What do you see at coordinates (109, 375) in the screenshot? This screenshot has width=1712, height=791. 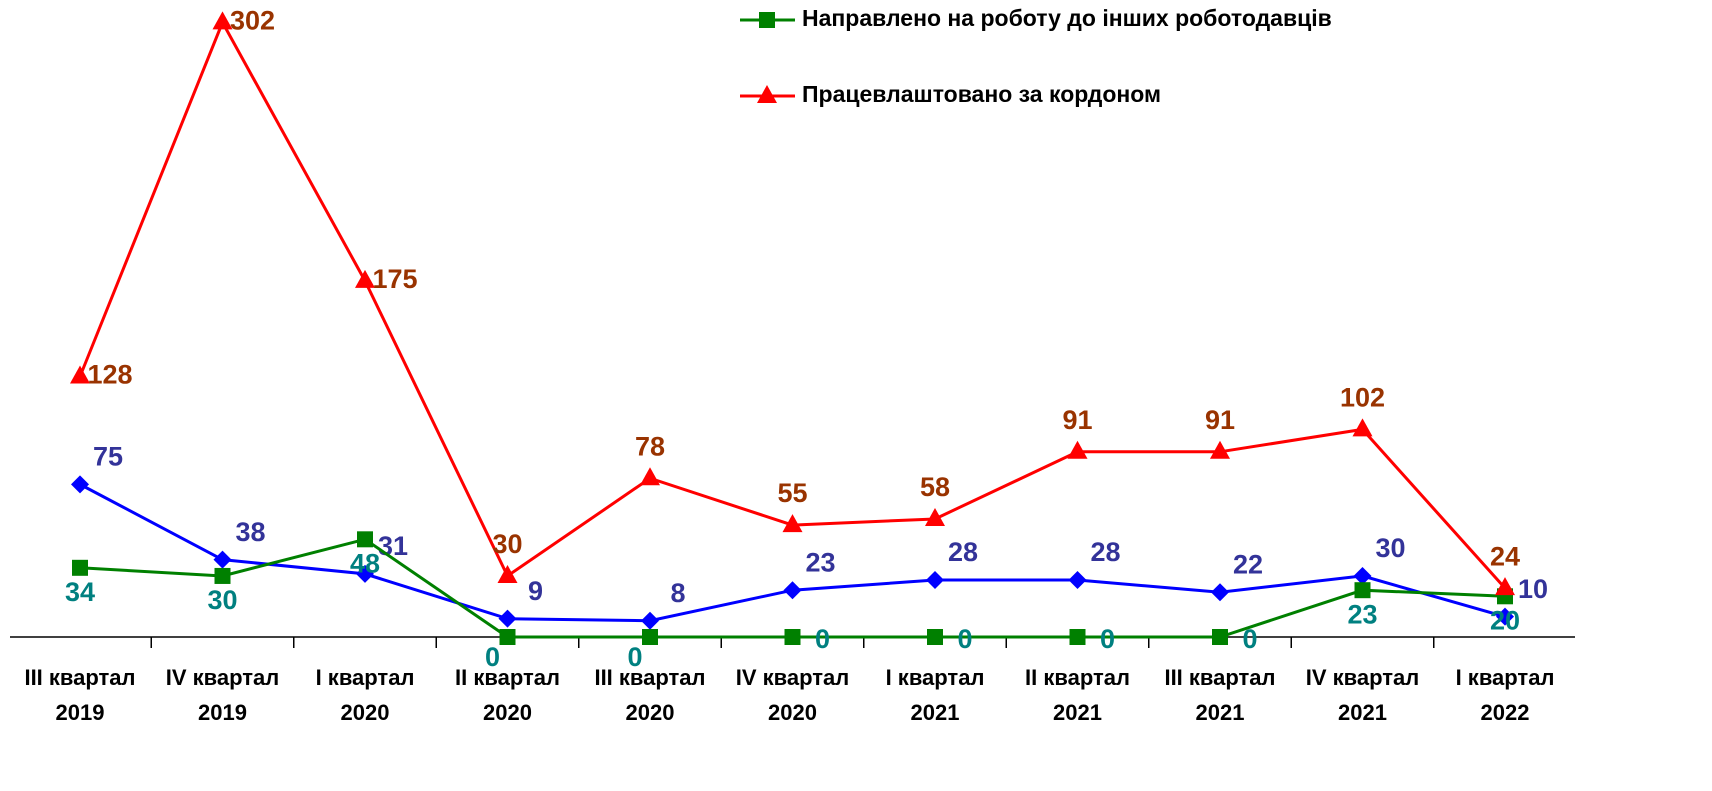 I see `data-label: 128` at bounding box center [109, 375].